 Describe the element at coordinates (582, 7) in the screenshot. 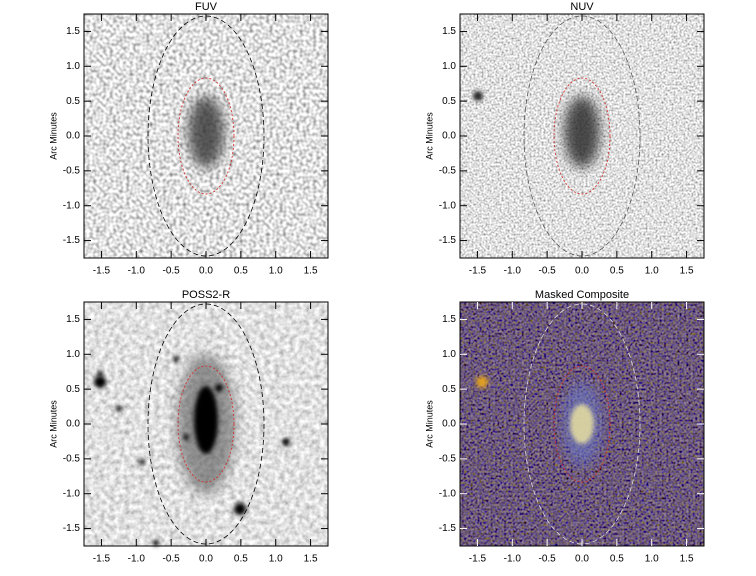

I see `panel-title: NUV` at that location.